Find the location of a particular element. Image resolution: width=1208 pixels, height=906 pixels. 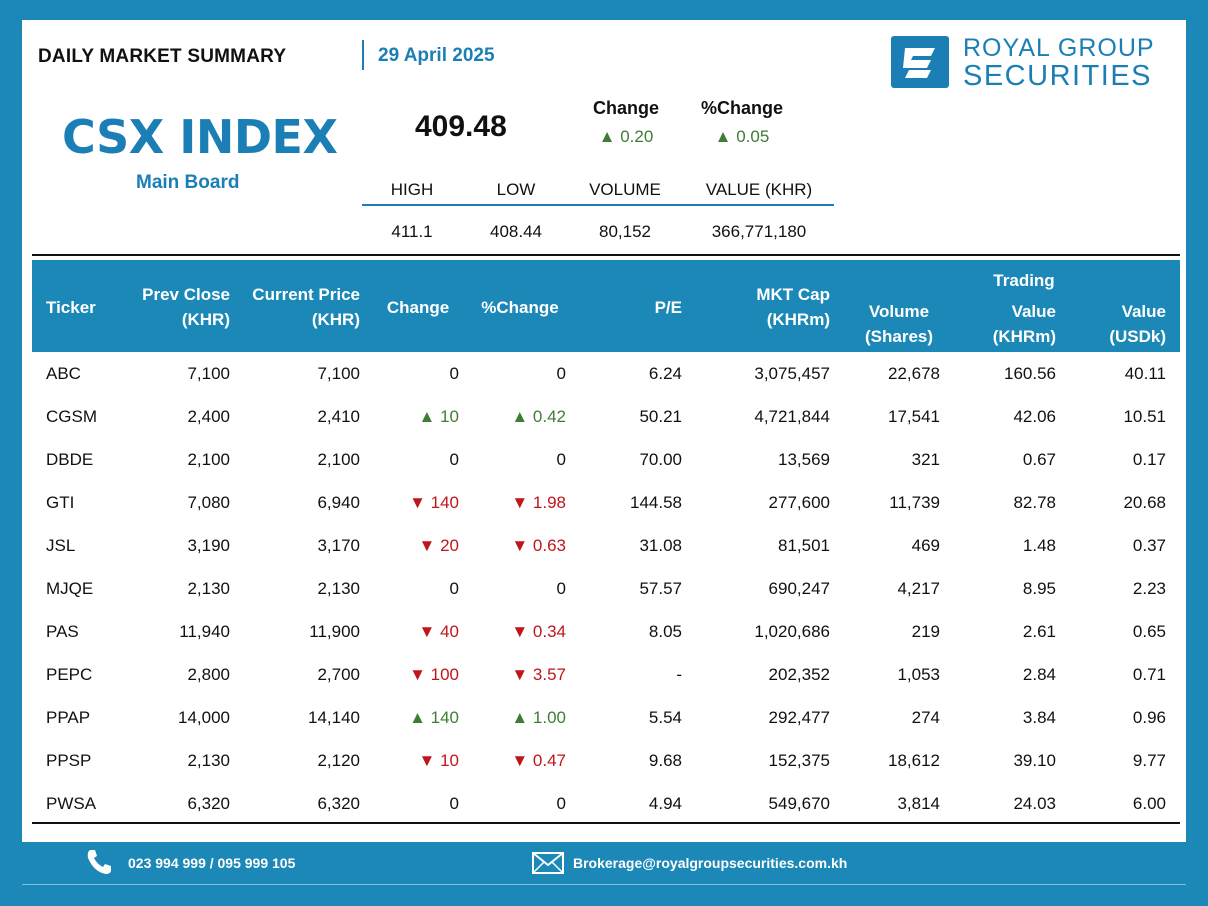

col-value-khr: Value (KHRm) is located at coordinates (1009, 324).